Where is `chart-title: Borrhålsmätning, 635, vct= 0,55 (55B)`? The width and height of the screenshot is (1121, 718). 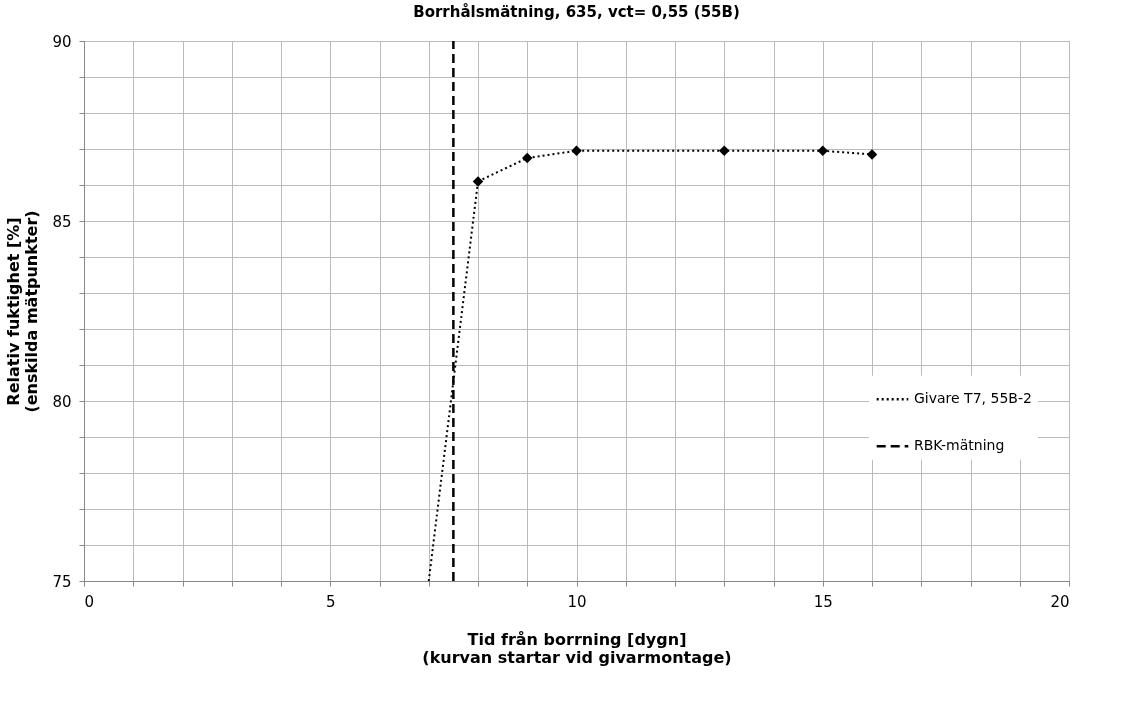
chart-title: Borrhålsmätning, 635, vct= 0,55 (55B) is located at coordinates (576, 12).